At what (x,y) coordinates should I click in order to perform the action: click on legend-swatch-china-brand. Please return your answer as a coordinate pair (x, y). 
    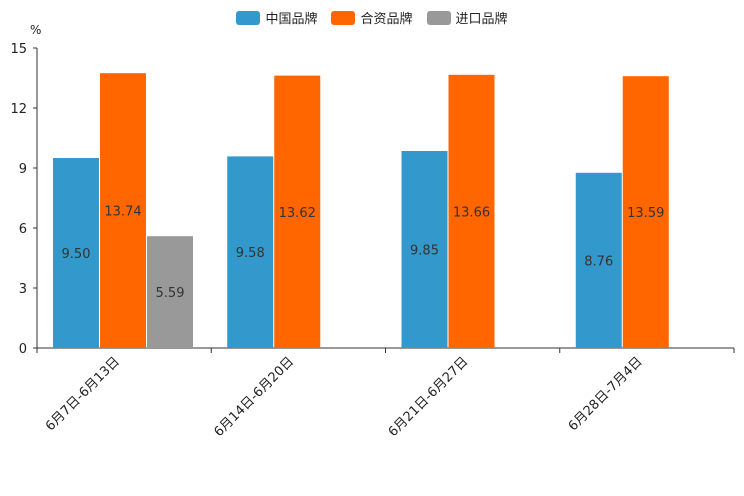
    Looking at the image, I should click on (248, 17).